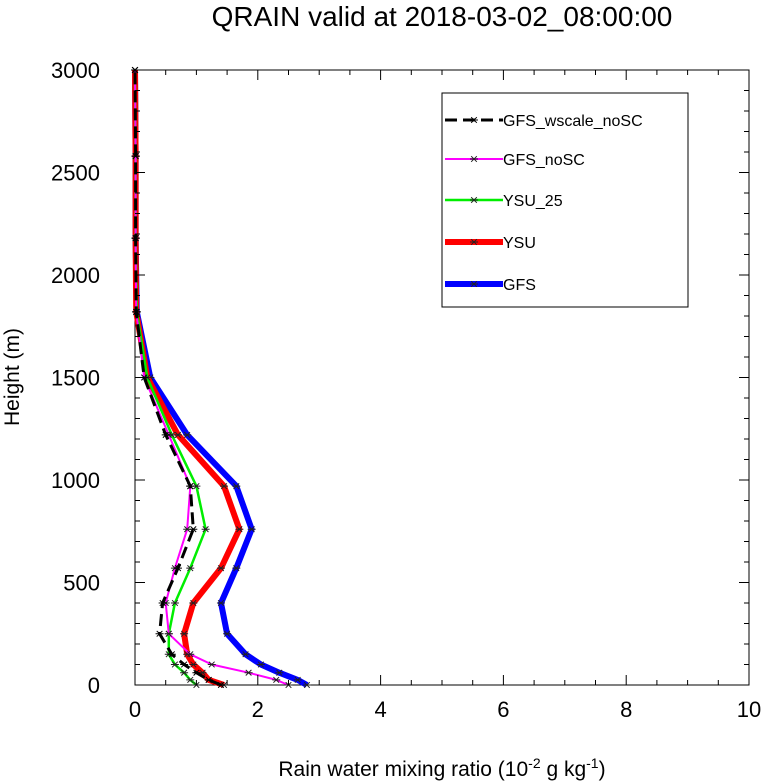 This screenshot has height=784, width=767. What do you see at coordinates (626, 709) in the screenshot?
I see `x-tick-label: 8` at bounding box center [626, 709].